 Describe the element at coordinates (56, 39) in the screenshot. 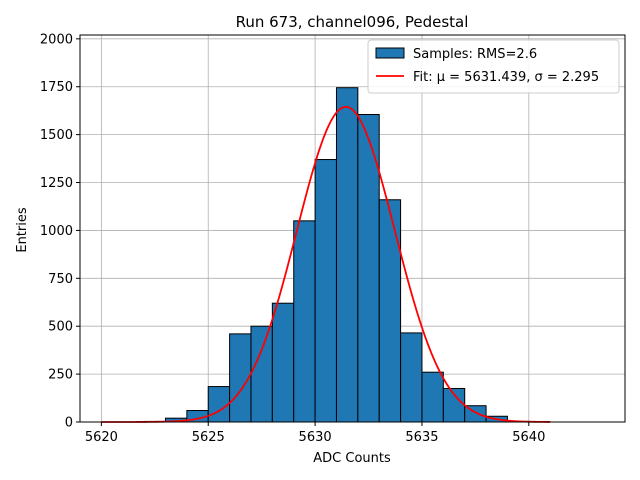

I see `y-tick-label: 2000` at that location.